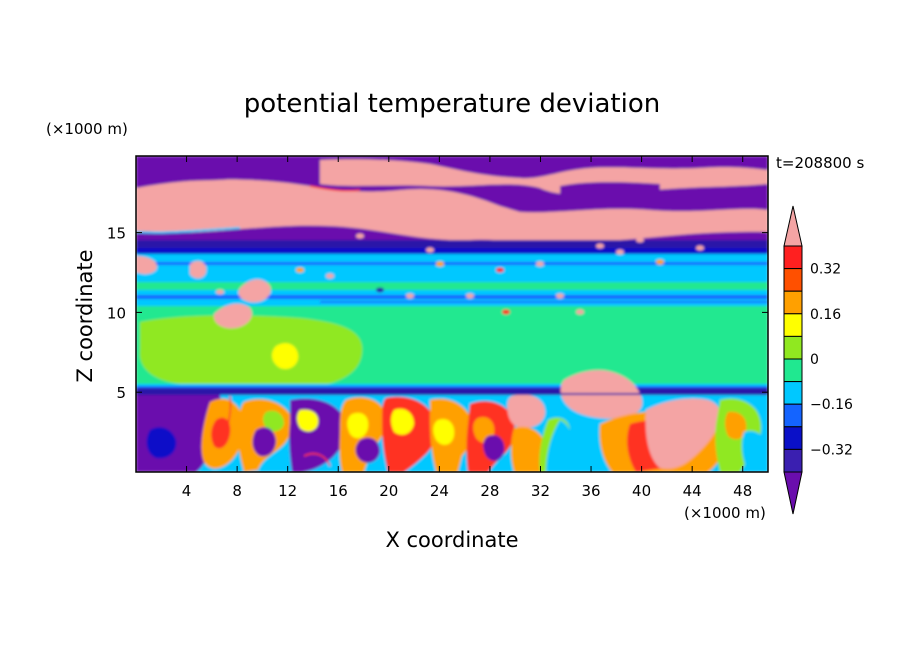  I want to click on colorbar-label: 0, so click(814, 360).